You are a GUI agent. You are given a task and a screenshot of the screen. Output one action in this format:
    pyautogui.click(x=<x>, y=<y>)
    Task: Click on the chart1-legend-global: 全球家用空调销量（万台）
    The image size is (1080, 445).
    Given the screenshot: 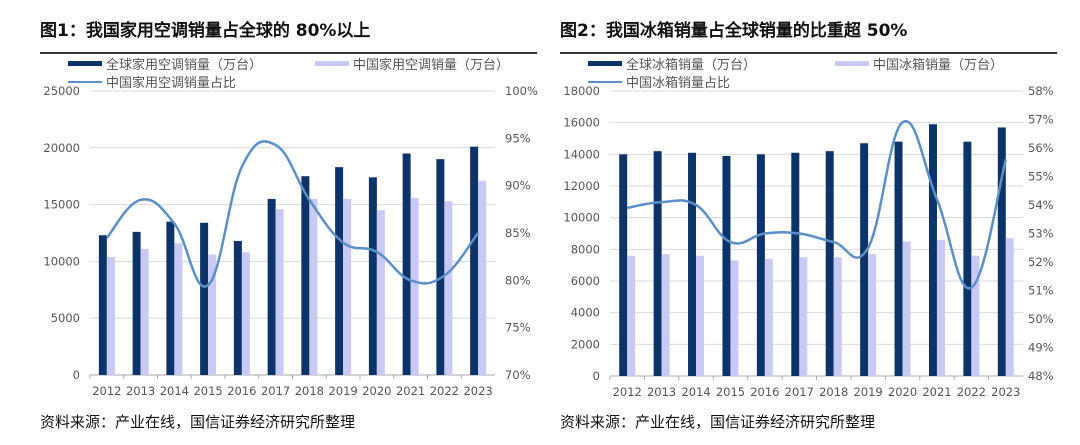 What is the action you would take?
    pyautogui.click(x=165, y=63)
    